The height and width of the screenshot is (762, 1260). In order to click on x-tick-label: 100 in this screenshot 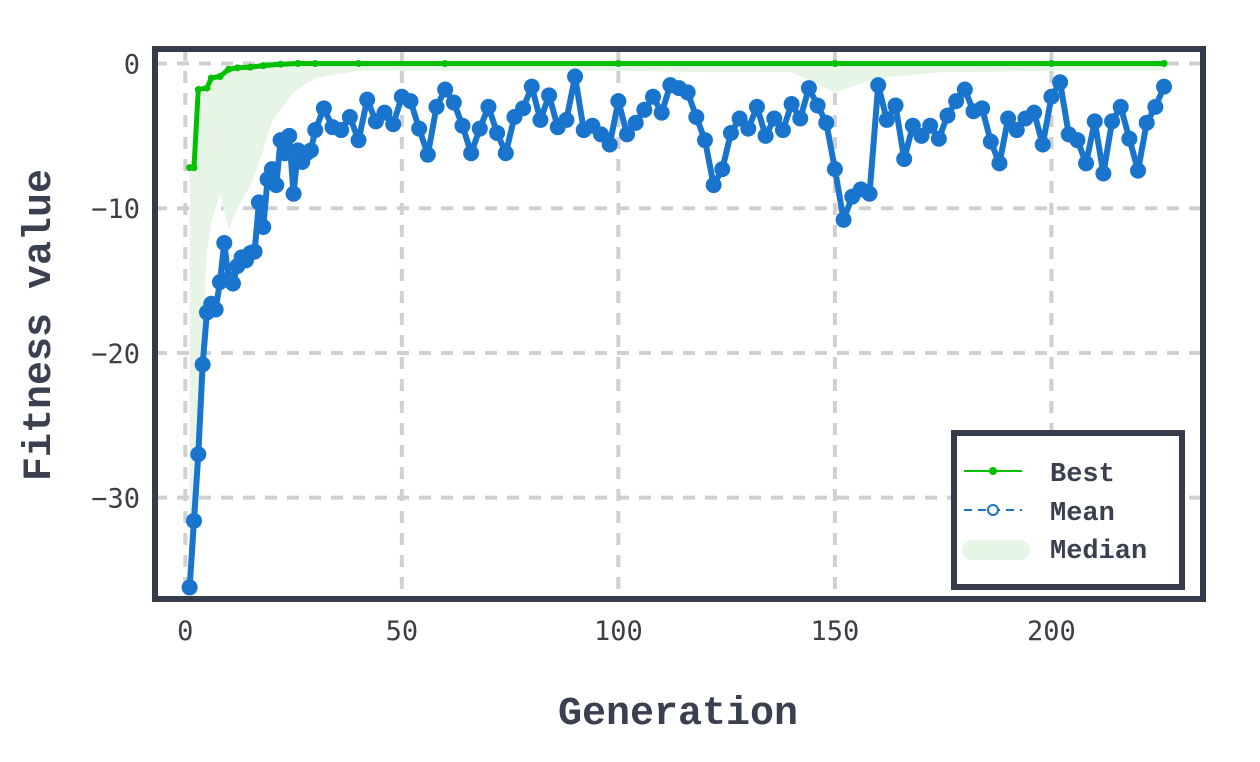, I will do `click(618, 631)`.